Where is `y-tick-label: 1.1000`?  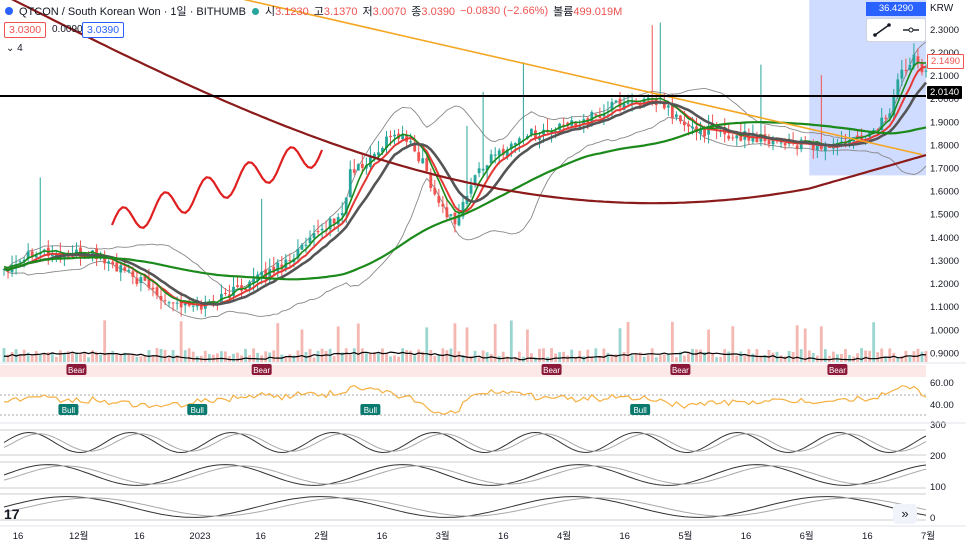 y-tick-label: 1.1000 is located at coordinates (944, 307).